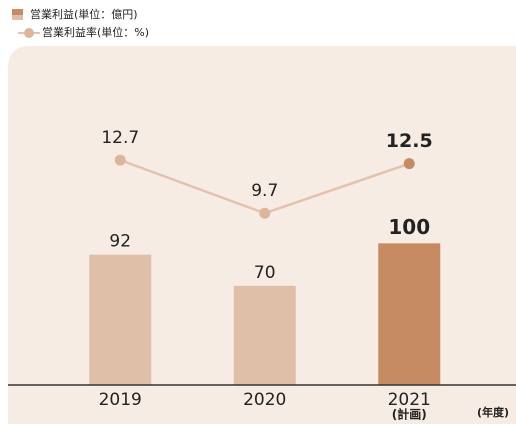  Describe the element at coordinates (264, 191) in the screenshot. I see `line-value-label: 9.7` at that location.